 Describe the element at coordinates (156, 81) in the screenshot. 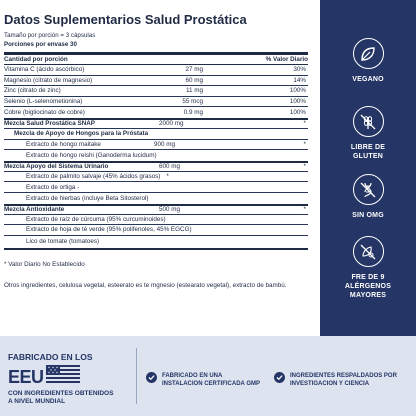

I see `nutrient-row: Magnesio (citrato de magnesio) 60 mg 14%` at that location.